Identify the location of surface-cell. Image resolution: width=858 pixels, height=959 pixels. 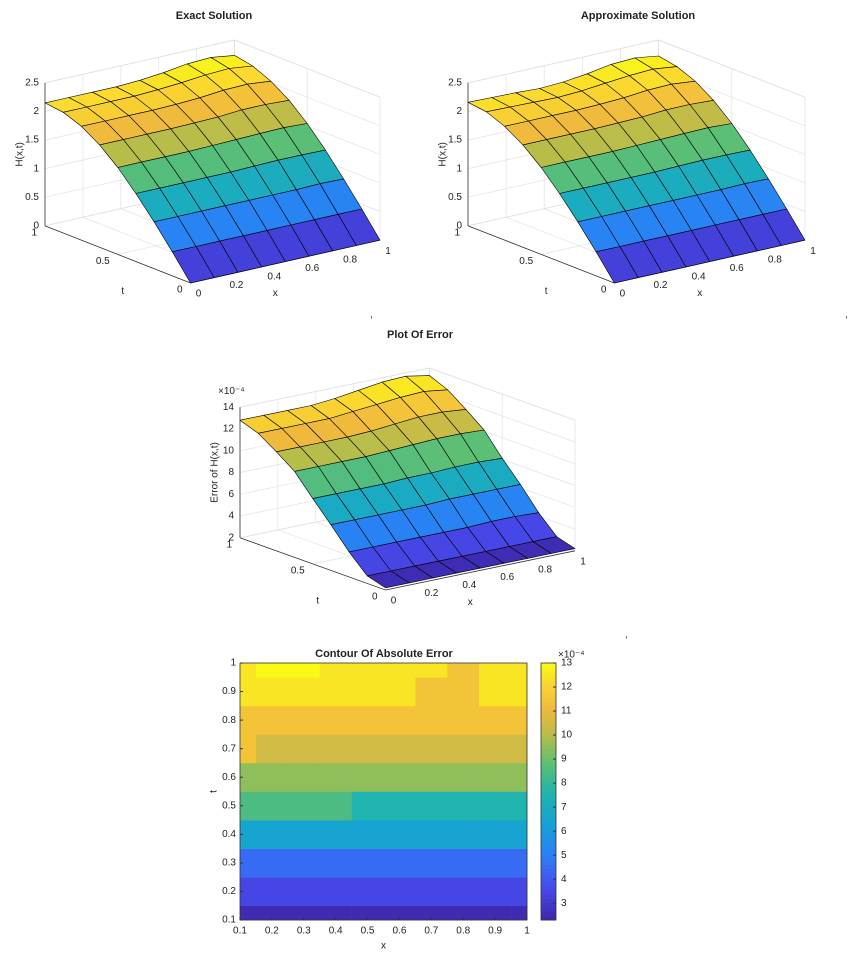
(388, 579).